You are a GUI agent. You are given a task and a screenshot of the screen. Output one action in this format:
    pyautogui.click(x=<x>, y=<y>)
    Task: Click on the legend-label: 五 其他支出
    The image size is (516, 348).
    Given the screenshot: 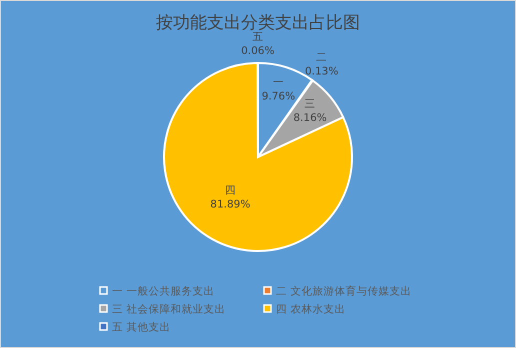 What is the action you would take?
    pyautogui.click(x=141, y=327)
    